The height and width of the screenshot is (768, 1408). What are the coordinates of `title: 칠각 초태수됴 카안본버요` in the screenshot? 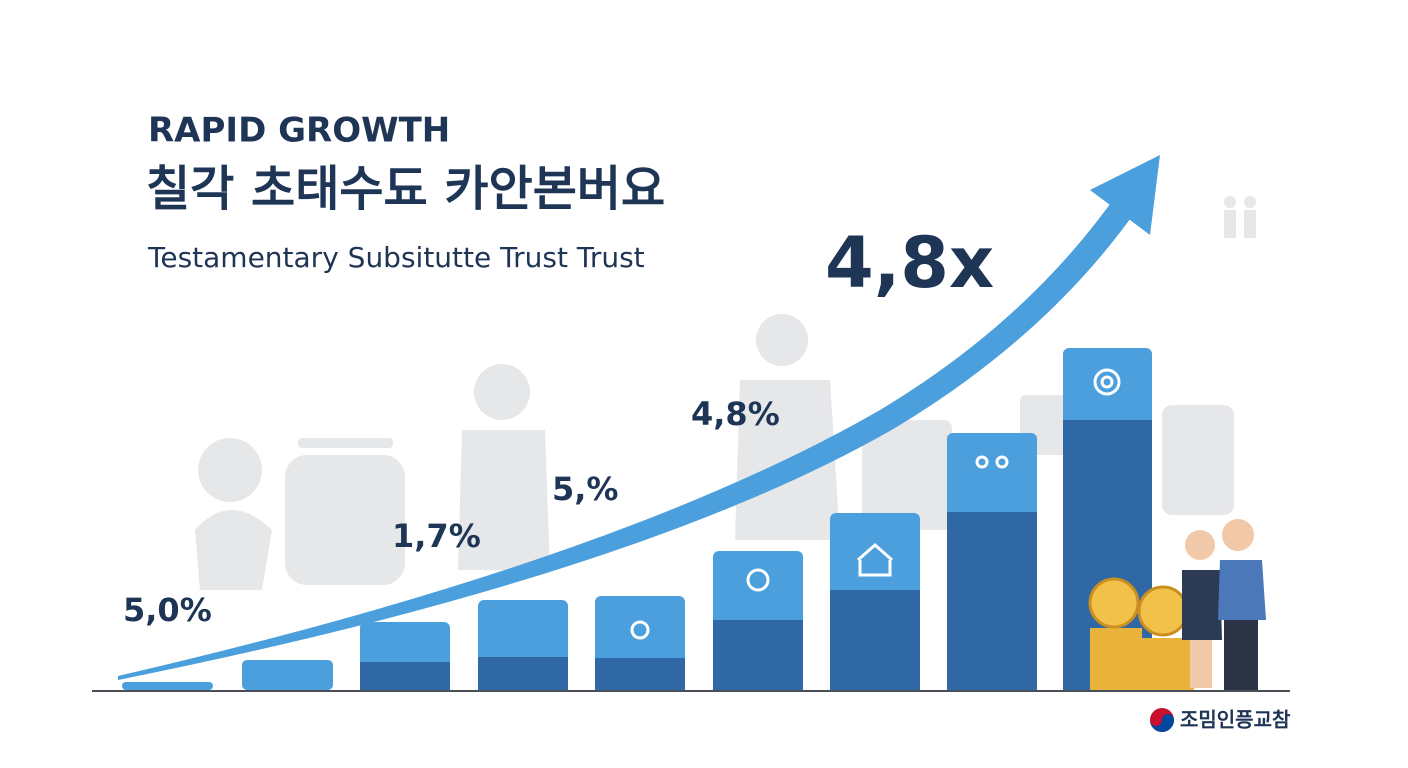 It's located at (405, 189).